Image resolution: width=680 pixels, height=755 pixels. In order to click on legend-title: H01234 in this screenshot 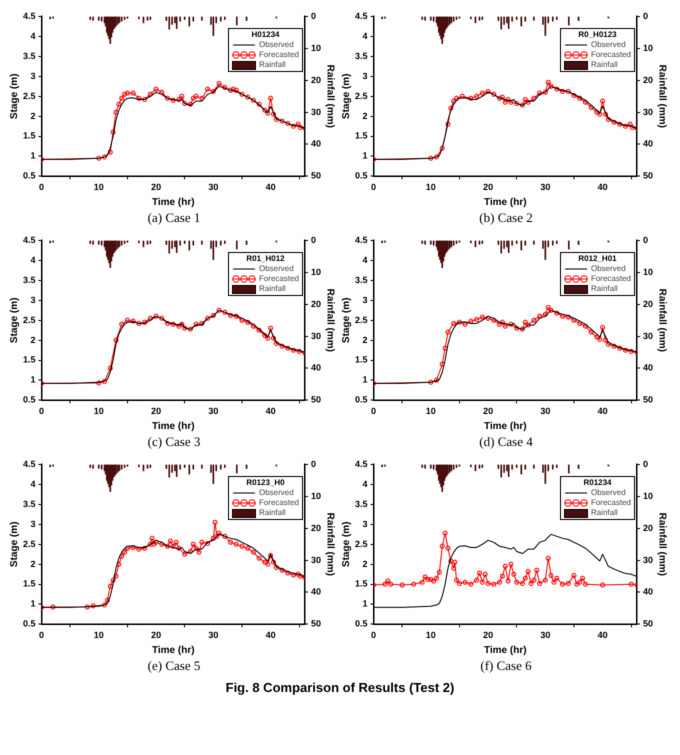, I will do `click(265, 35)`.